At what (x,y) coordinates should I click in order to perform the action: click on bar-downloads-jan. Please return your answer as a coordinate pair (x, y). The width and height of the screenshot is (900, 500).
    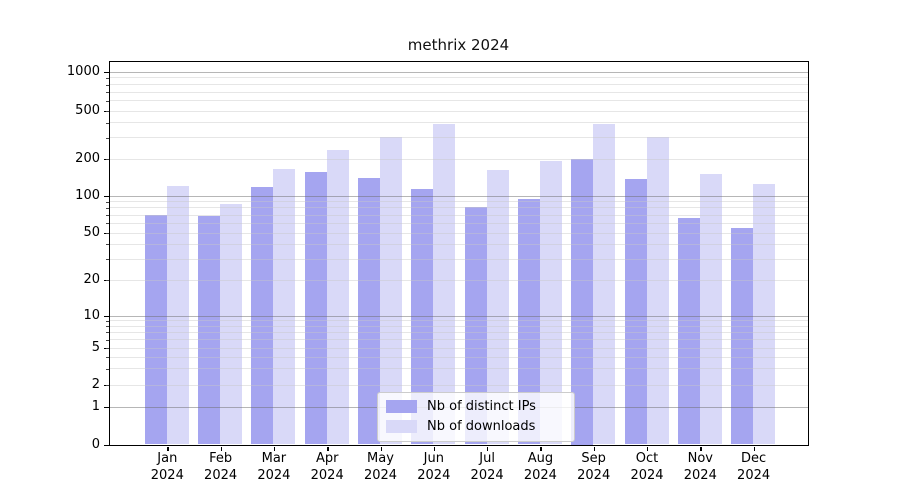
    Looking at the image, I should click on (177, 315).